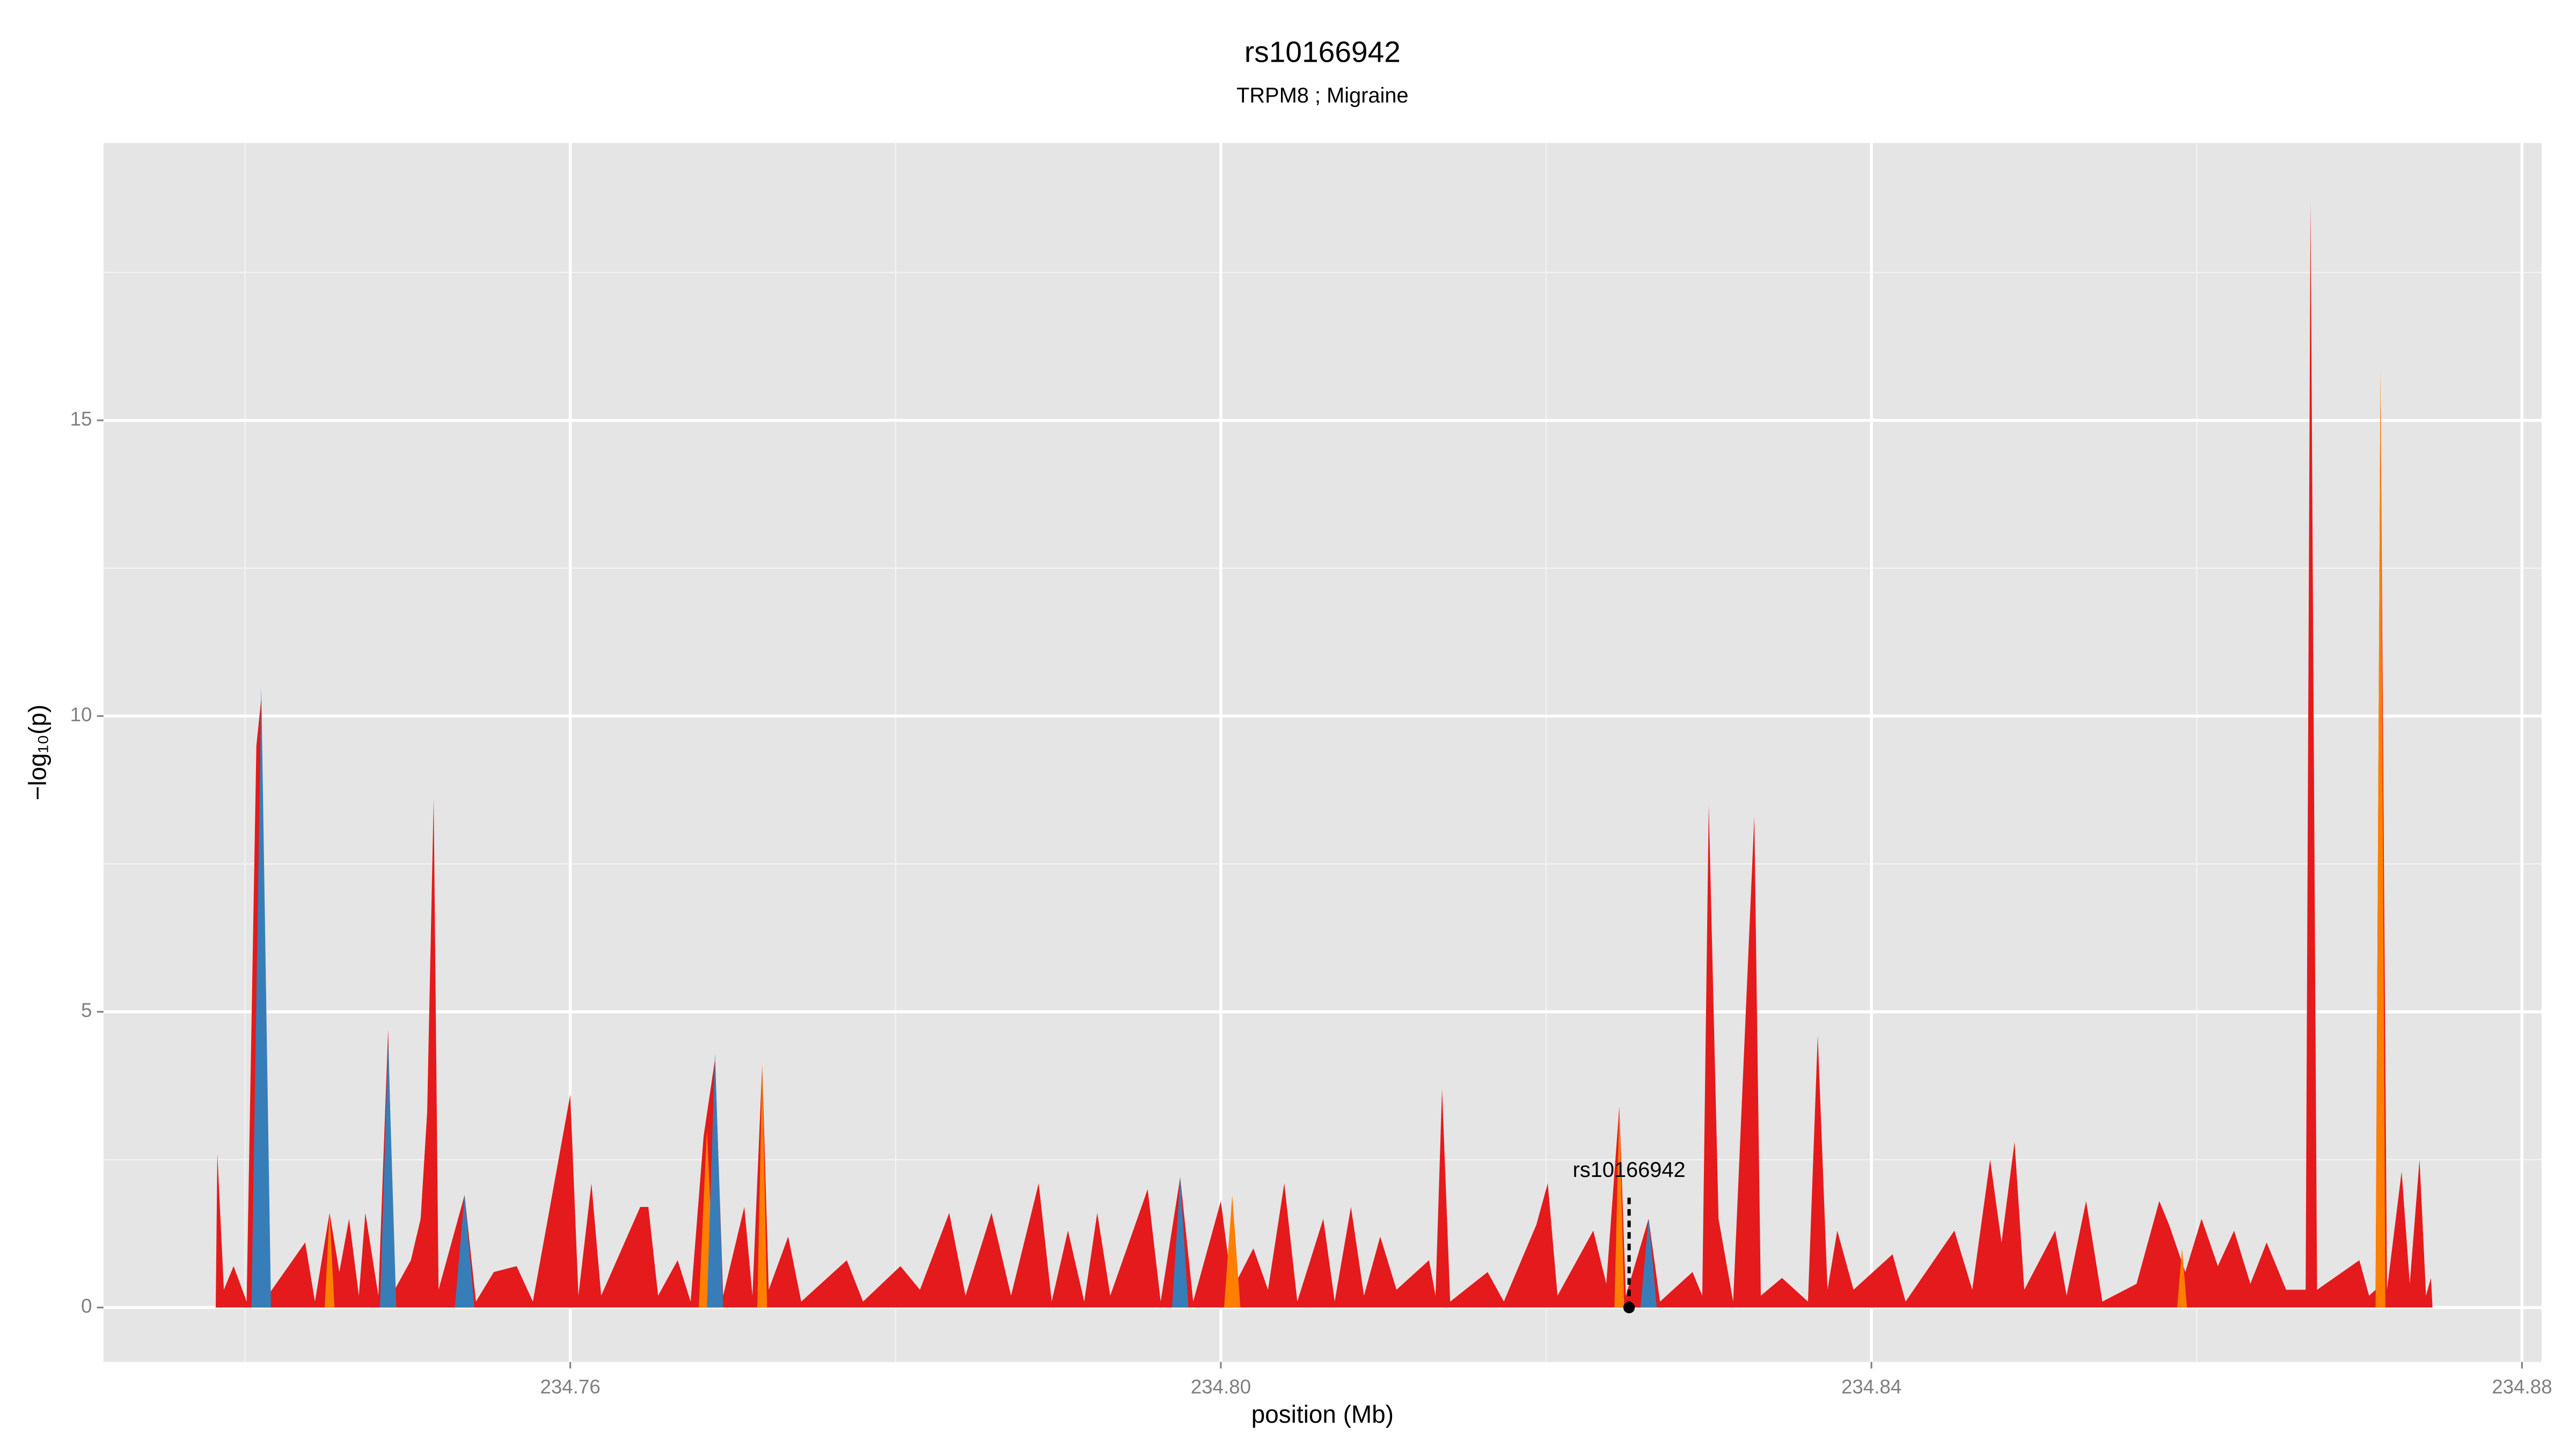 This screenshot has width=2576, height=1449. Describe the element at coordinates (38, 753) in the screenshot. I see `y-axis-label: −log₁₀(p)` at that location.